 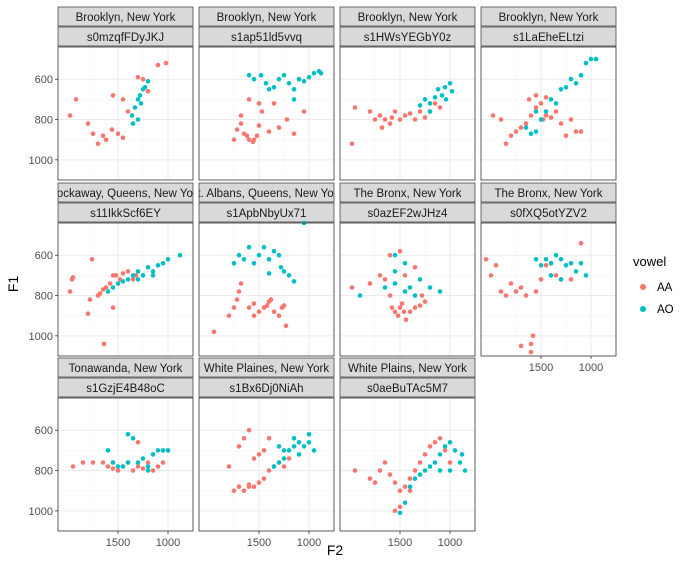 I want to click on facet-strip-speaker, so click(x=407, y=212).